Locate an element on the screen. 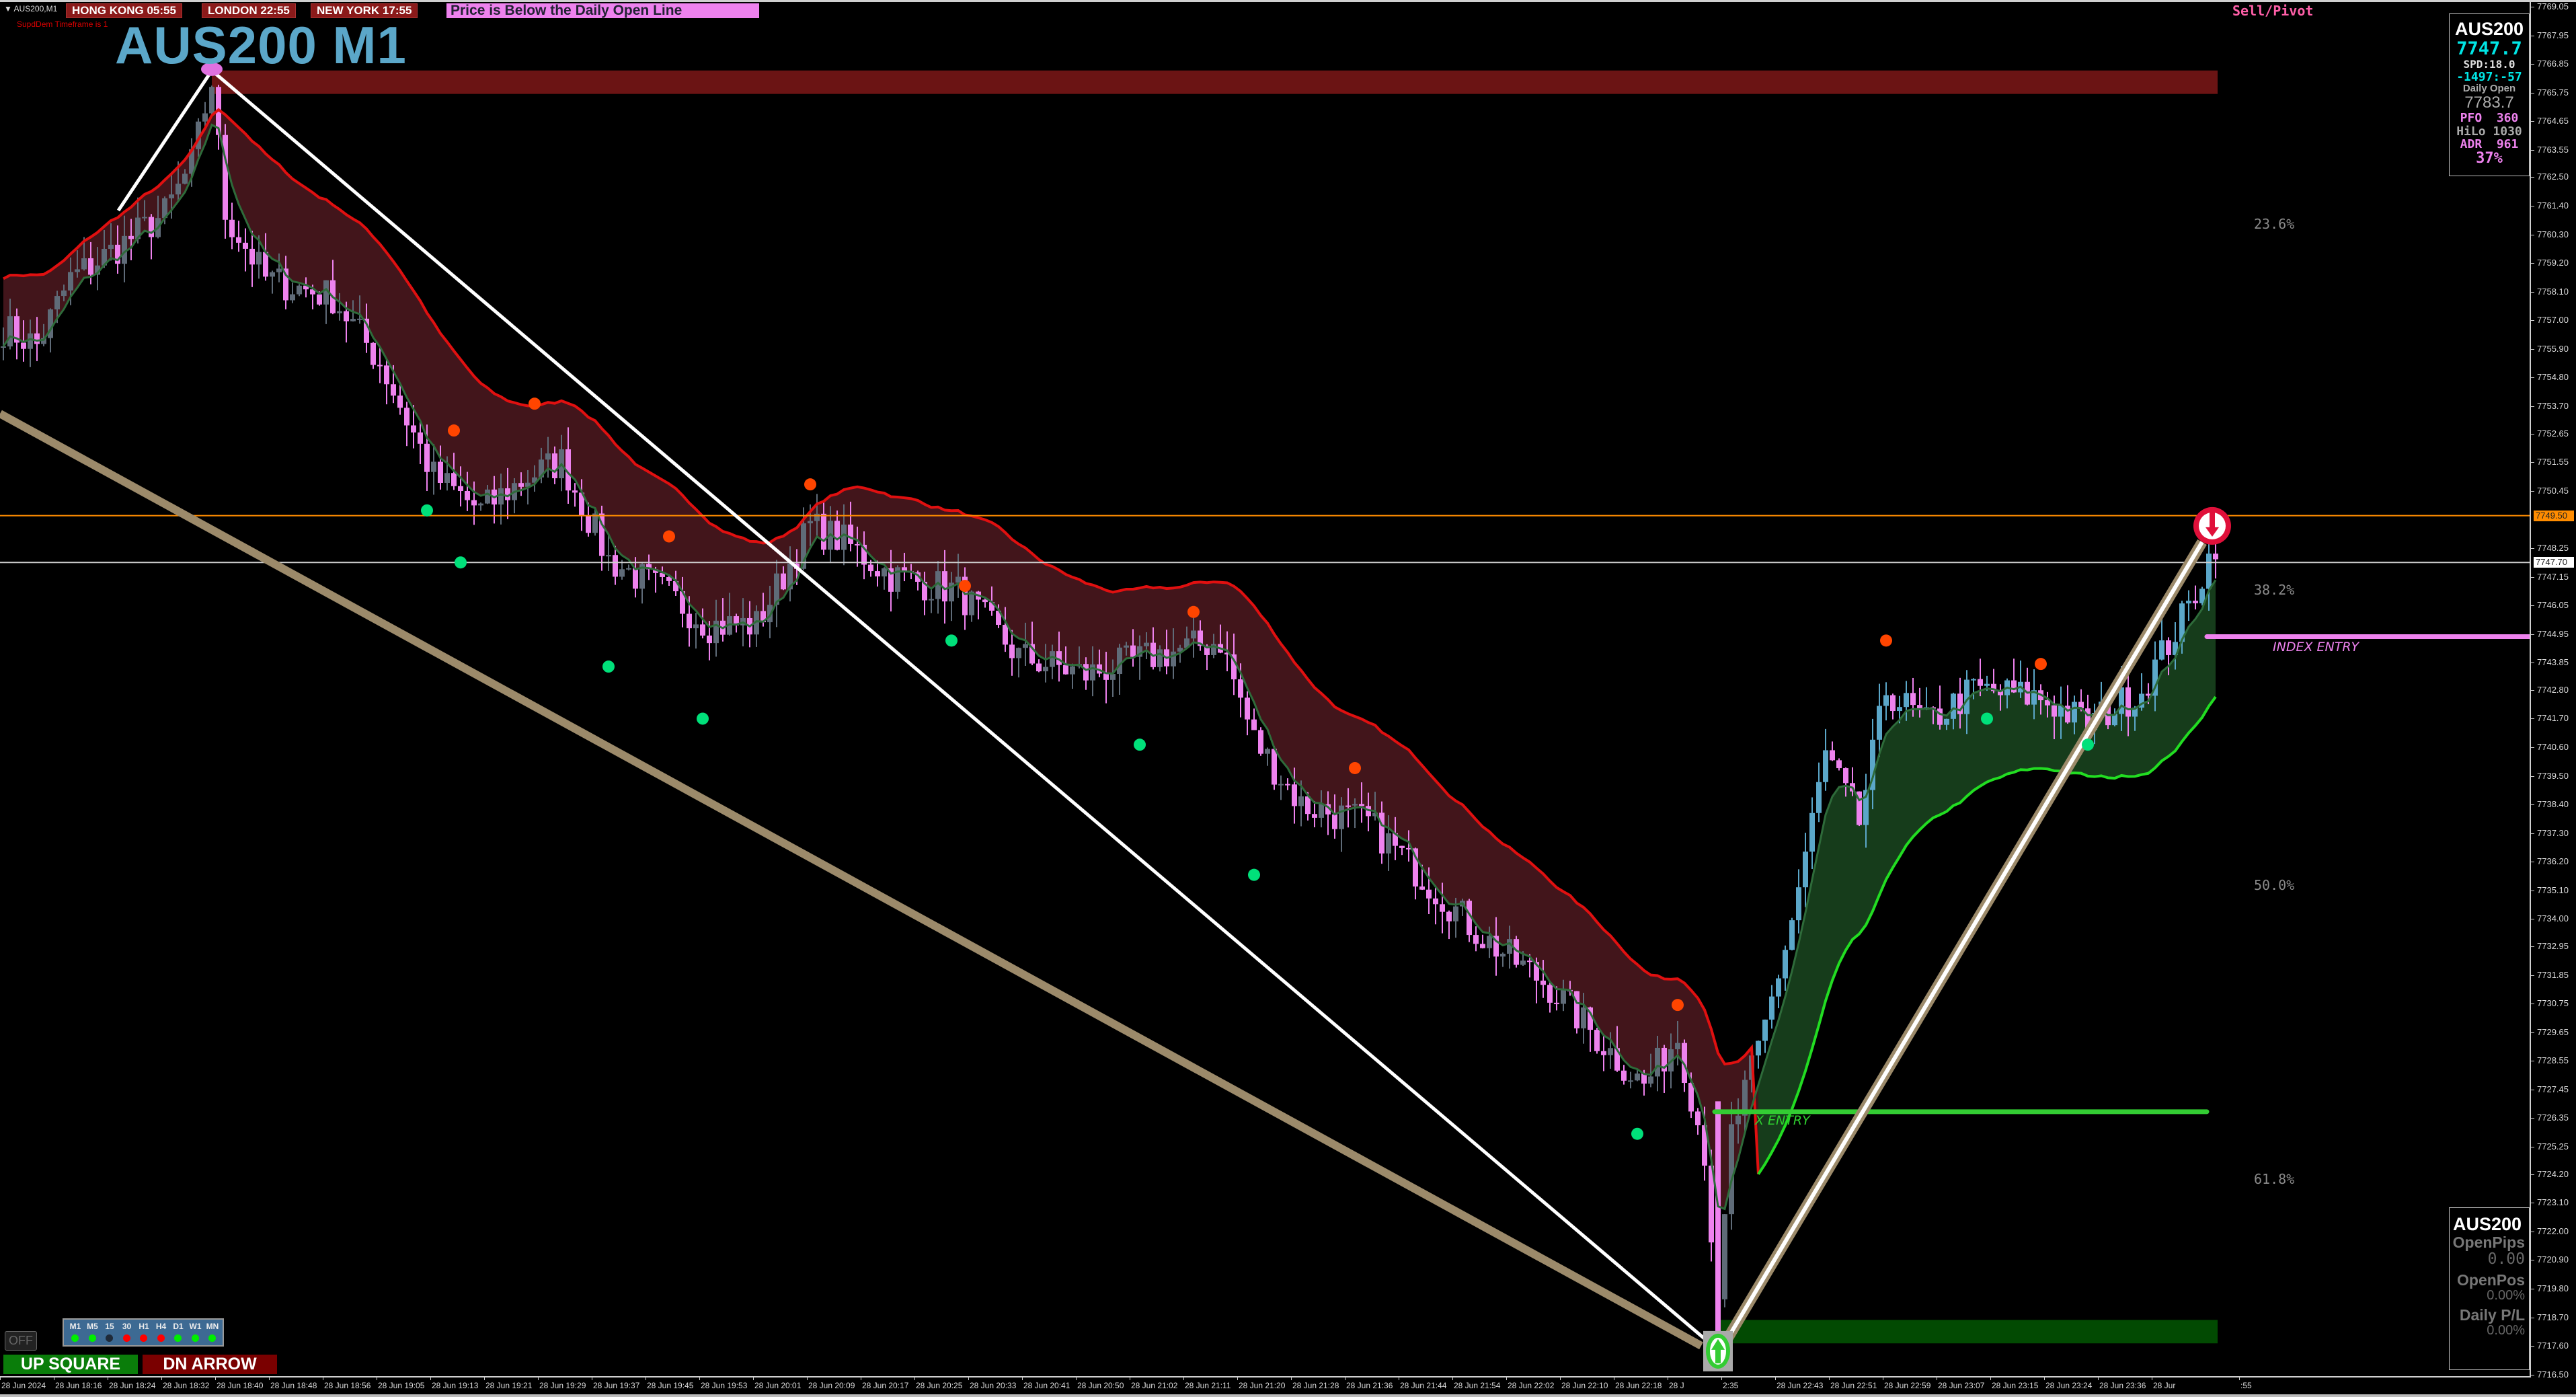 This screenshot has height=1397, width=2576. status-bar is located at coordinates (1288, 1395).